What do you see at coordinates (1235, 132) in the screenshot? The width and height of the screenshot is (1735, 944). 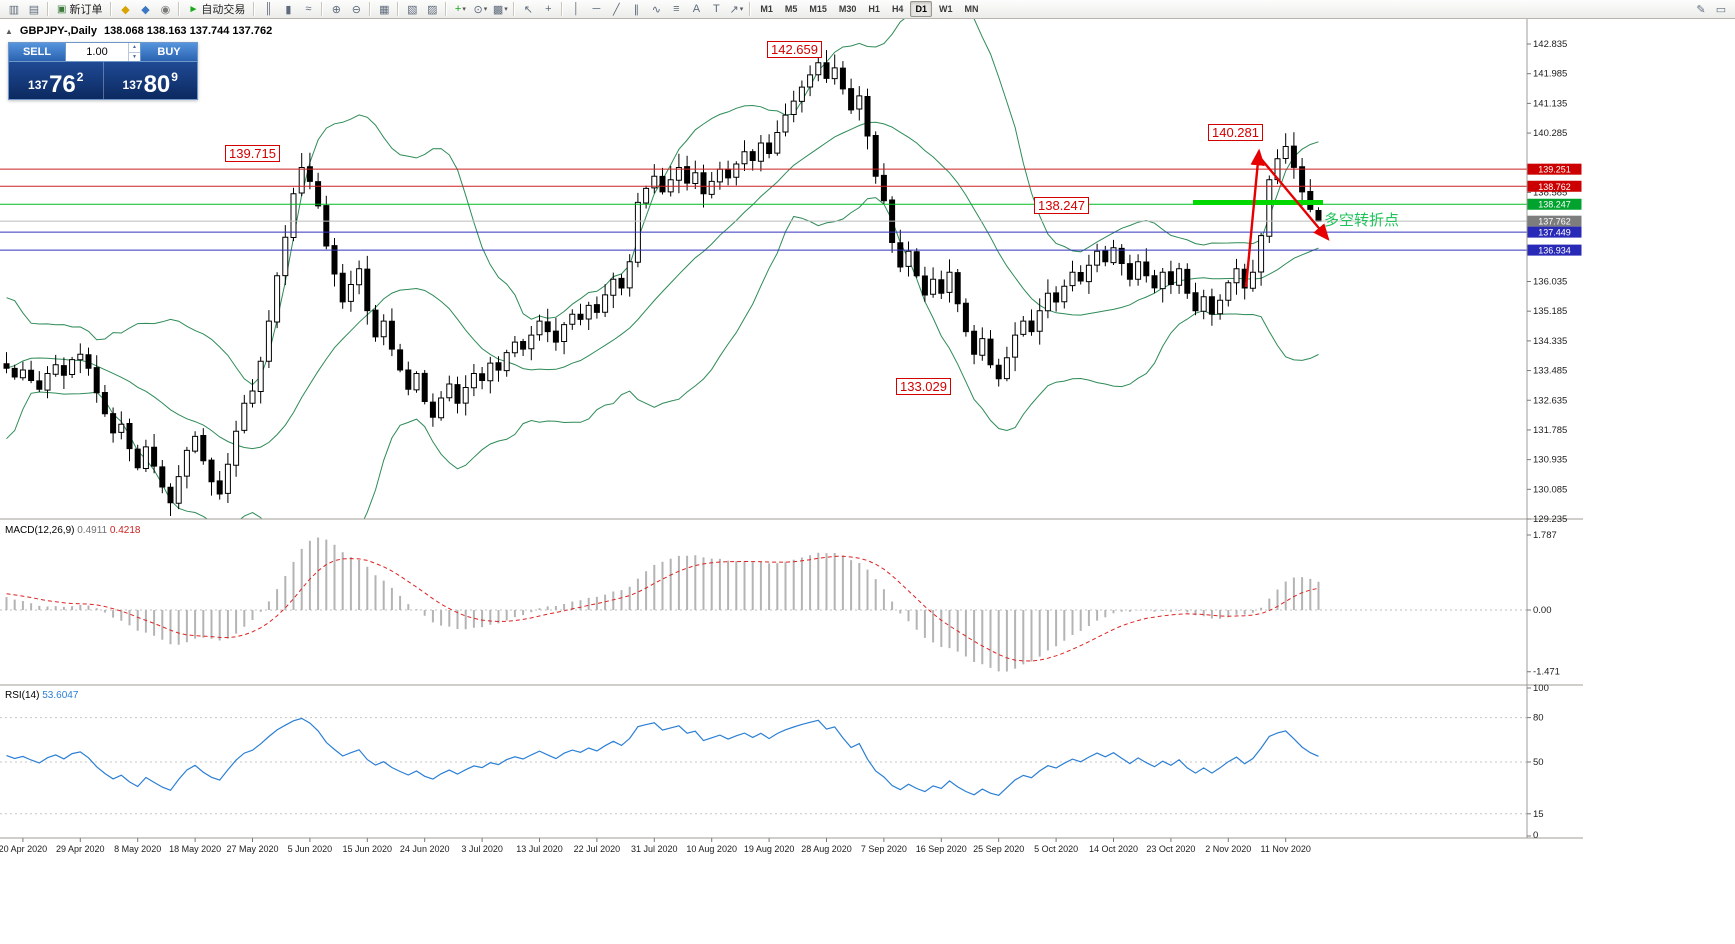 I see `price-callout: 140.281` at bounding box center [1235, 132].